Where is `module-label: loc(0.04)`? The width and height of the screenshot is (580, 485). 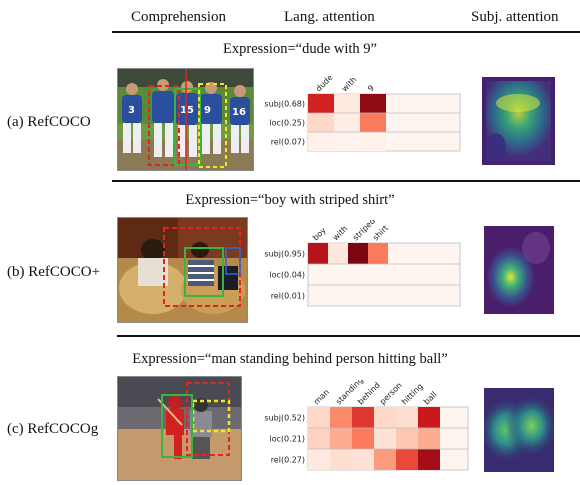 module-label: loc(0.04) is located at coordinates (287, 275).